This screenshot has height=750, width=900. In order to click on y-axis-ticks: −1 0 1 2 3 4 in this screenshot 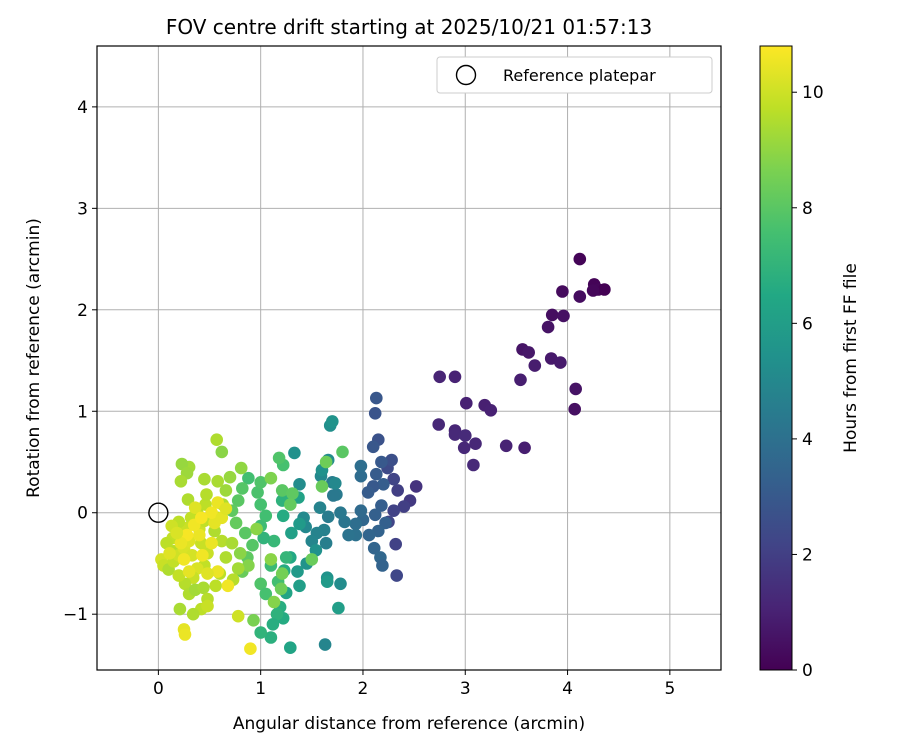, I will do `click(80, 361)`.